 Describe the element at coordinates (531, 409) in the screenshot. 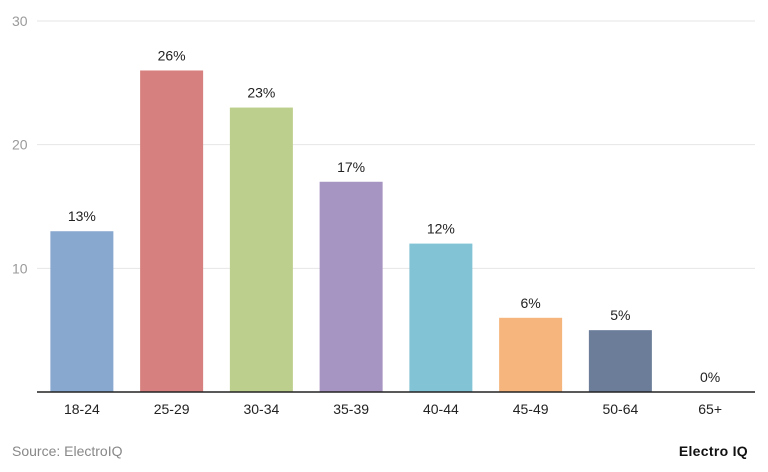

I see `x-tick-label: 45-49` at that location.